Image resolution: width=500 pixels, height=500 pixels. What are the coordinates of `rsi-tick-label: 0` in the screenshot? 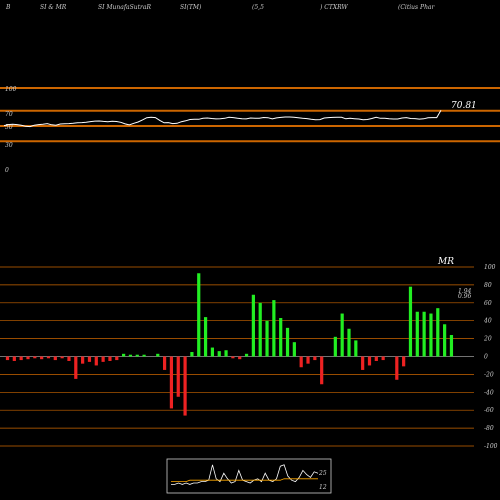 It's located at (7, 170).